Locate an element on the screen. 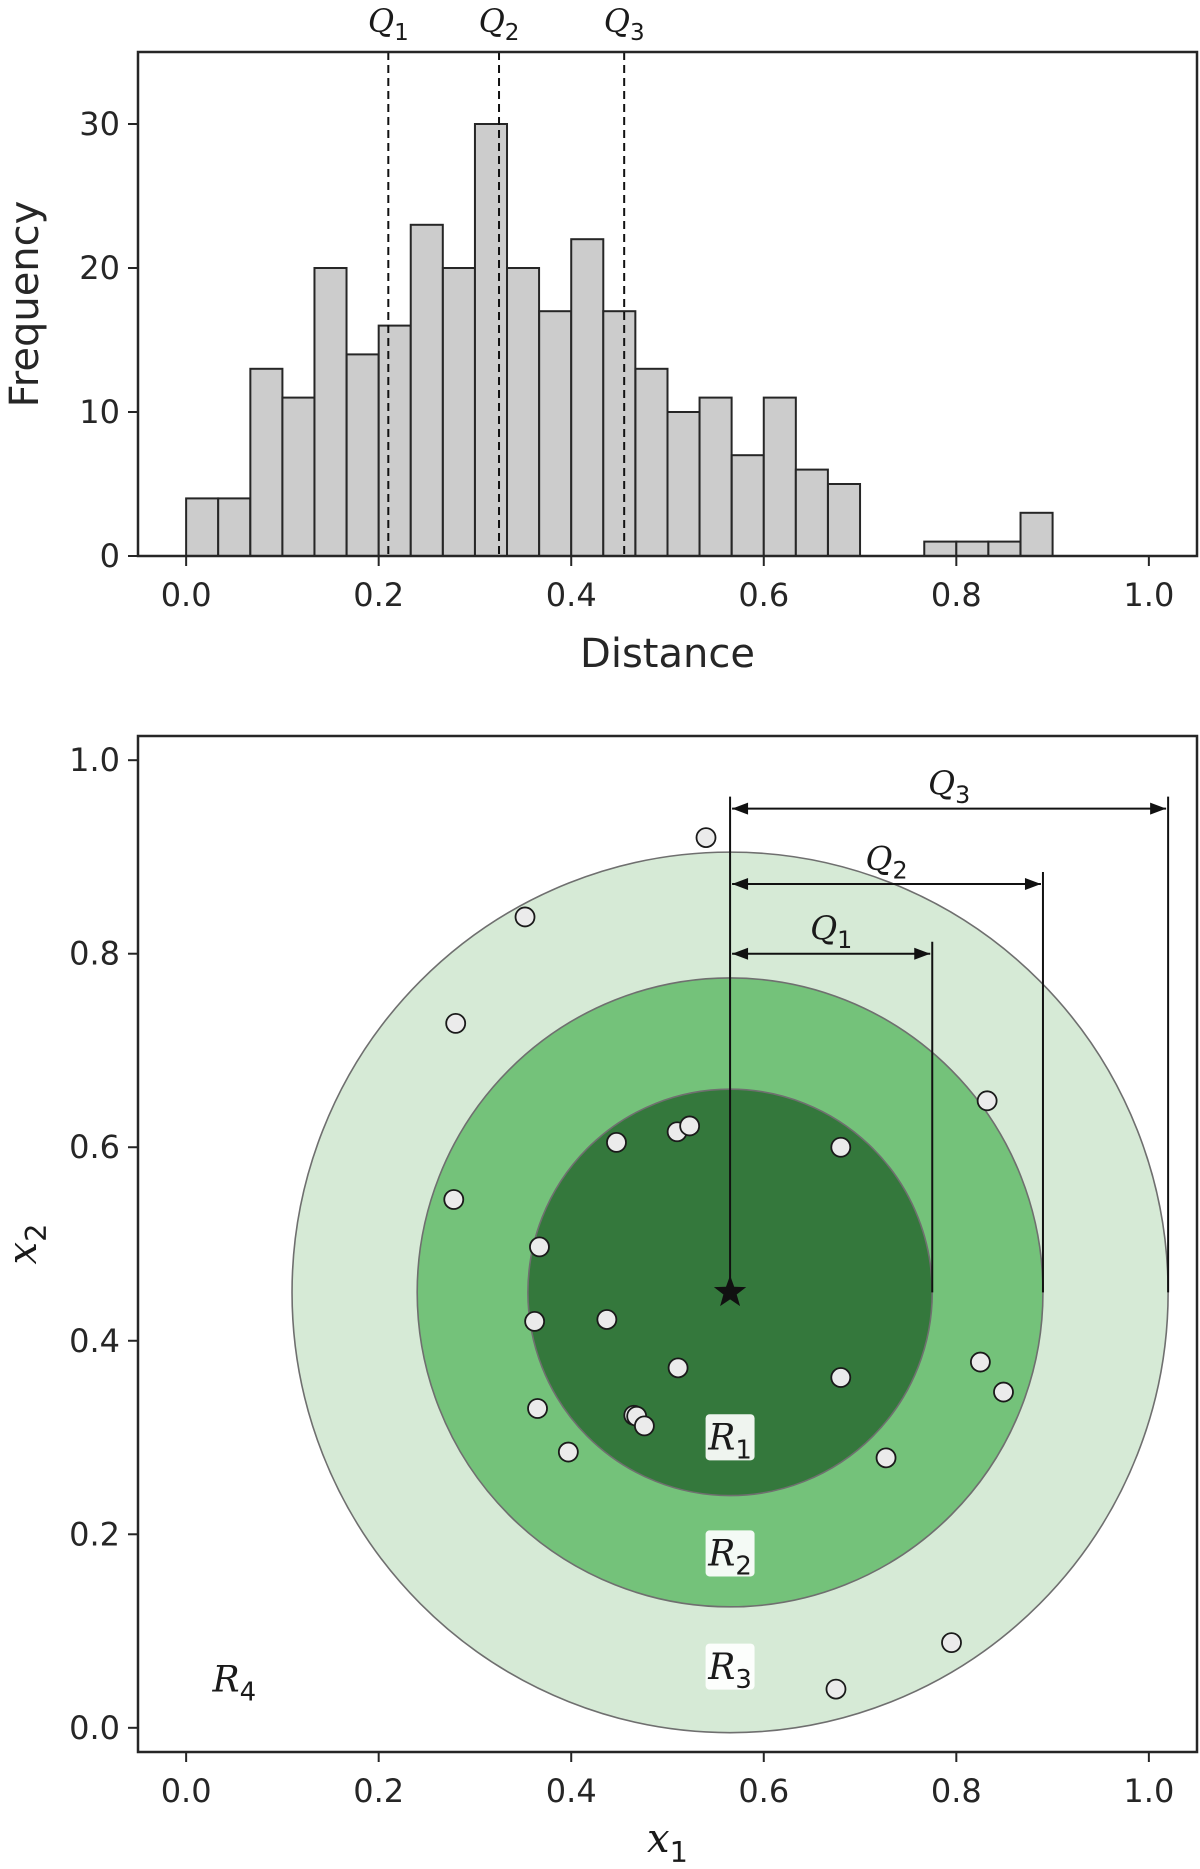 Image resolution: width=1200 pixels, height=1869 pixels. region-label-r1-box is located at coordinates (730, 1437).